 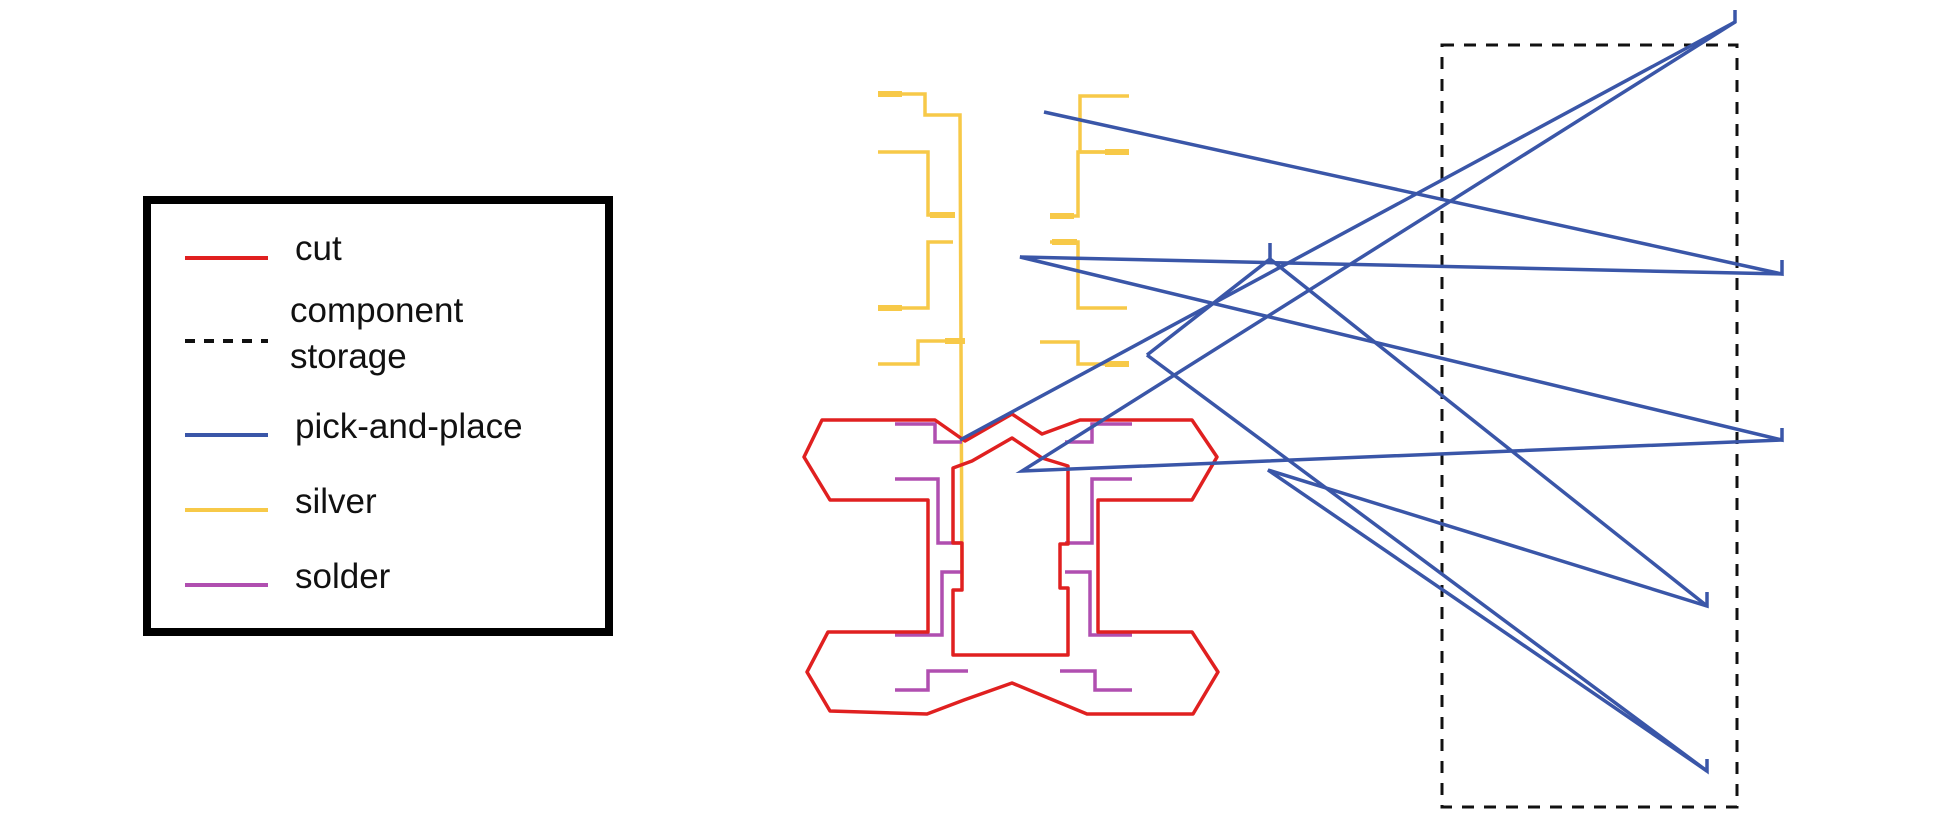 I want to click on silver-traces, so click(x=1003, y=336).